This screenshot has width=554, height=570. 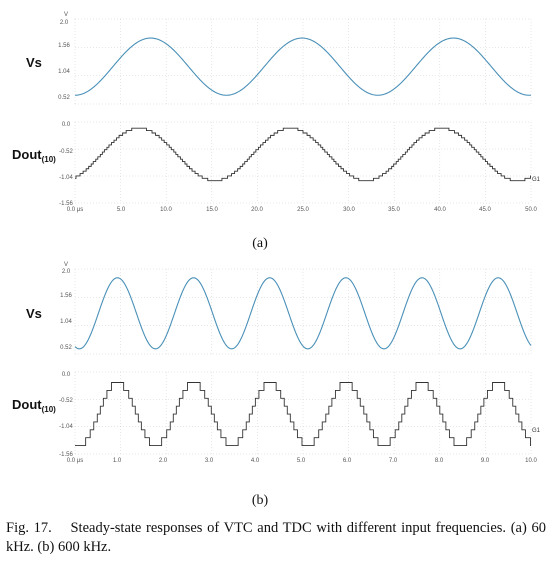 What do you see at coordinates (347, 461) in the screenshot?
I see `chart-b-x-tick: 6.0` at bounding box center [347, 461].